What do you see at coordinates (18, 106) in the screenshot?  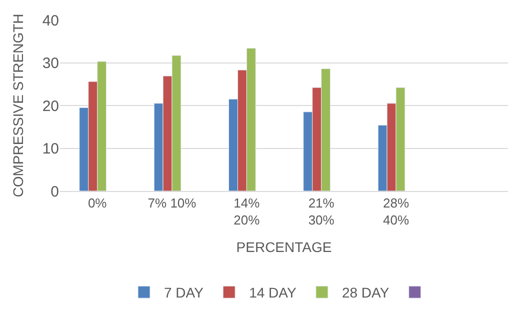 I see `y-axis-title: COMPRESSIVE STRENGTH` at bounding box center [18, 106].